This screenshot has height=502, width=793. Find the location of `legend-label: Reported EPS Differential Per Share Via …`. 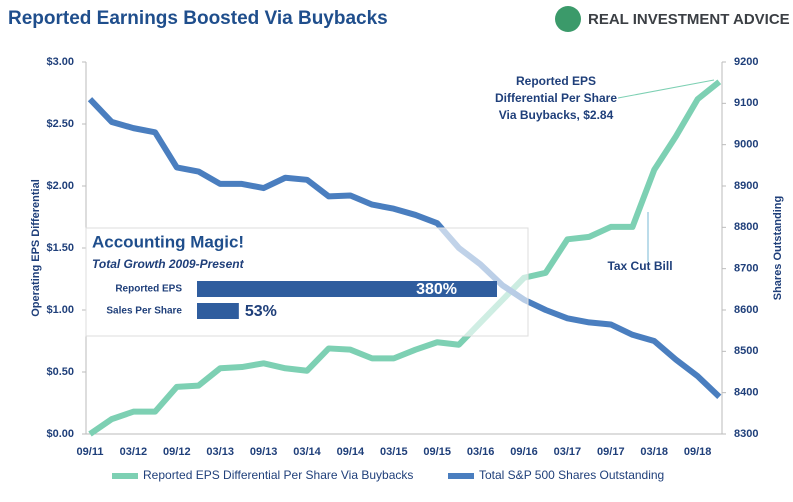

legend-label: Reported EPS Differential Per Share Via … is located at coordinates (278, 475).